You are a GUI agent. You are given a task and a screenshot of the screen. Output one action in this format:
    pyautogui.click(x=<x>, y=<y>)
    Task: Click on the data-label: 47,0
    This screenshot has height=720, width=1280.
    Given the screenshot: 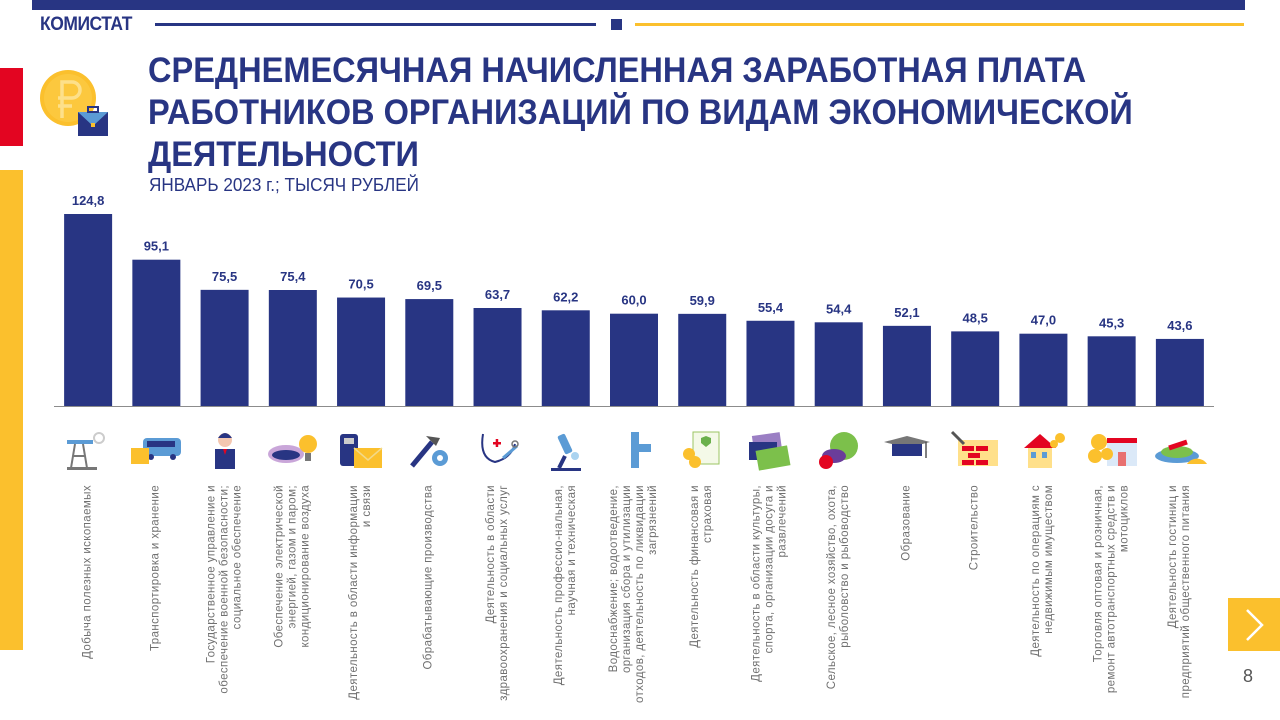 What is the action you would take?
    pyautogui.click(x=1043, y=320)
    